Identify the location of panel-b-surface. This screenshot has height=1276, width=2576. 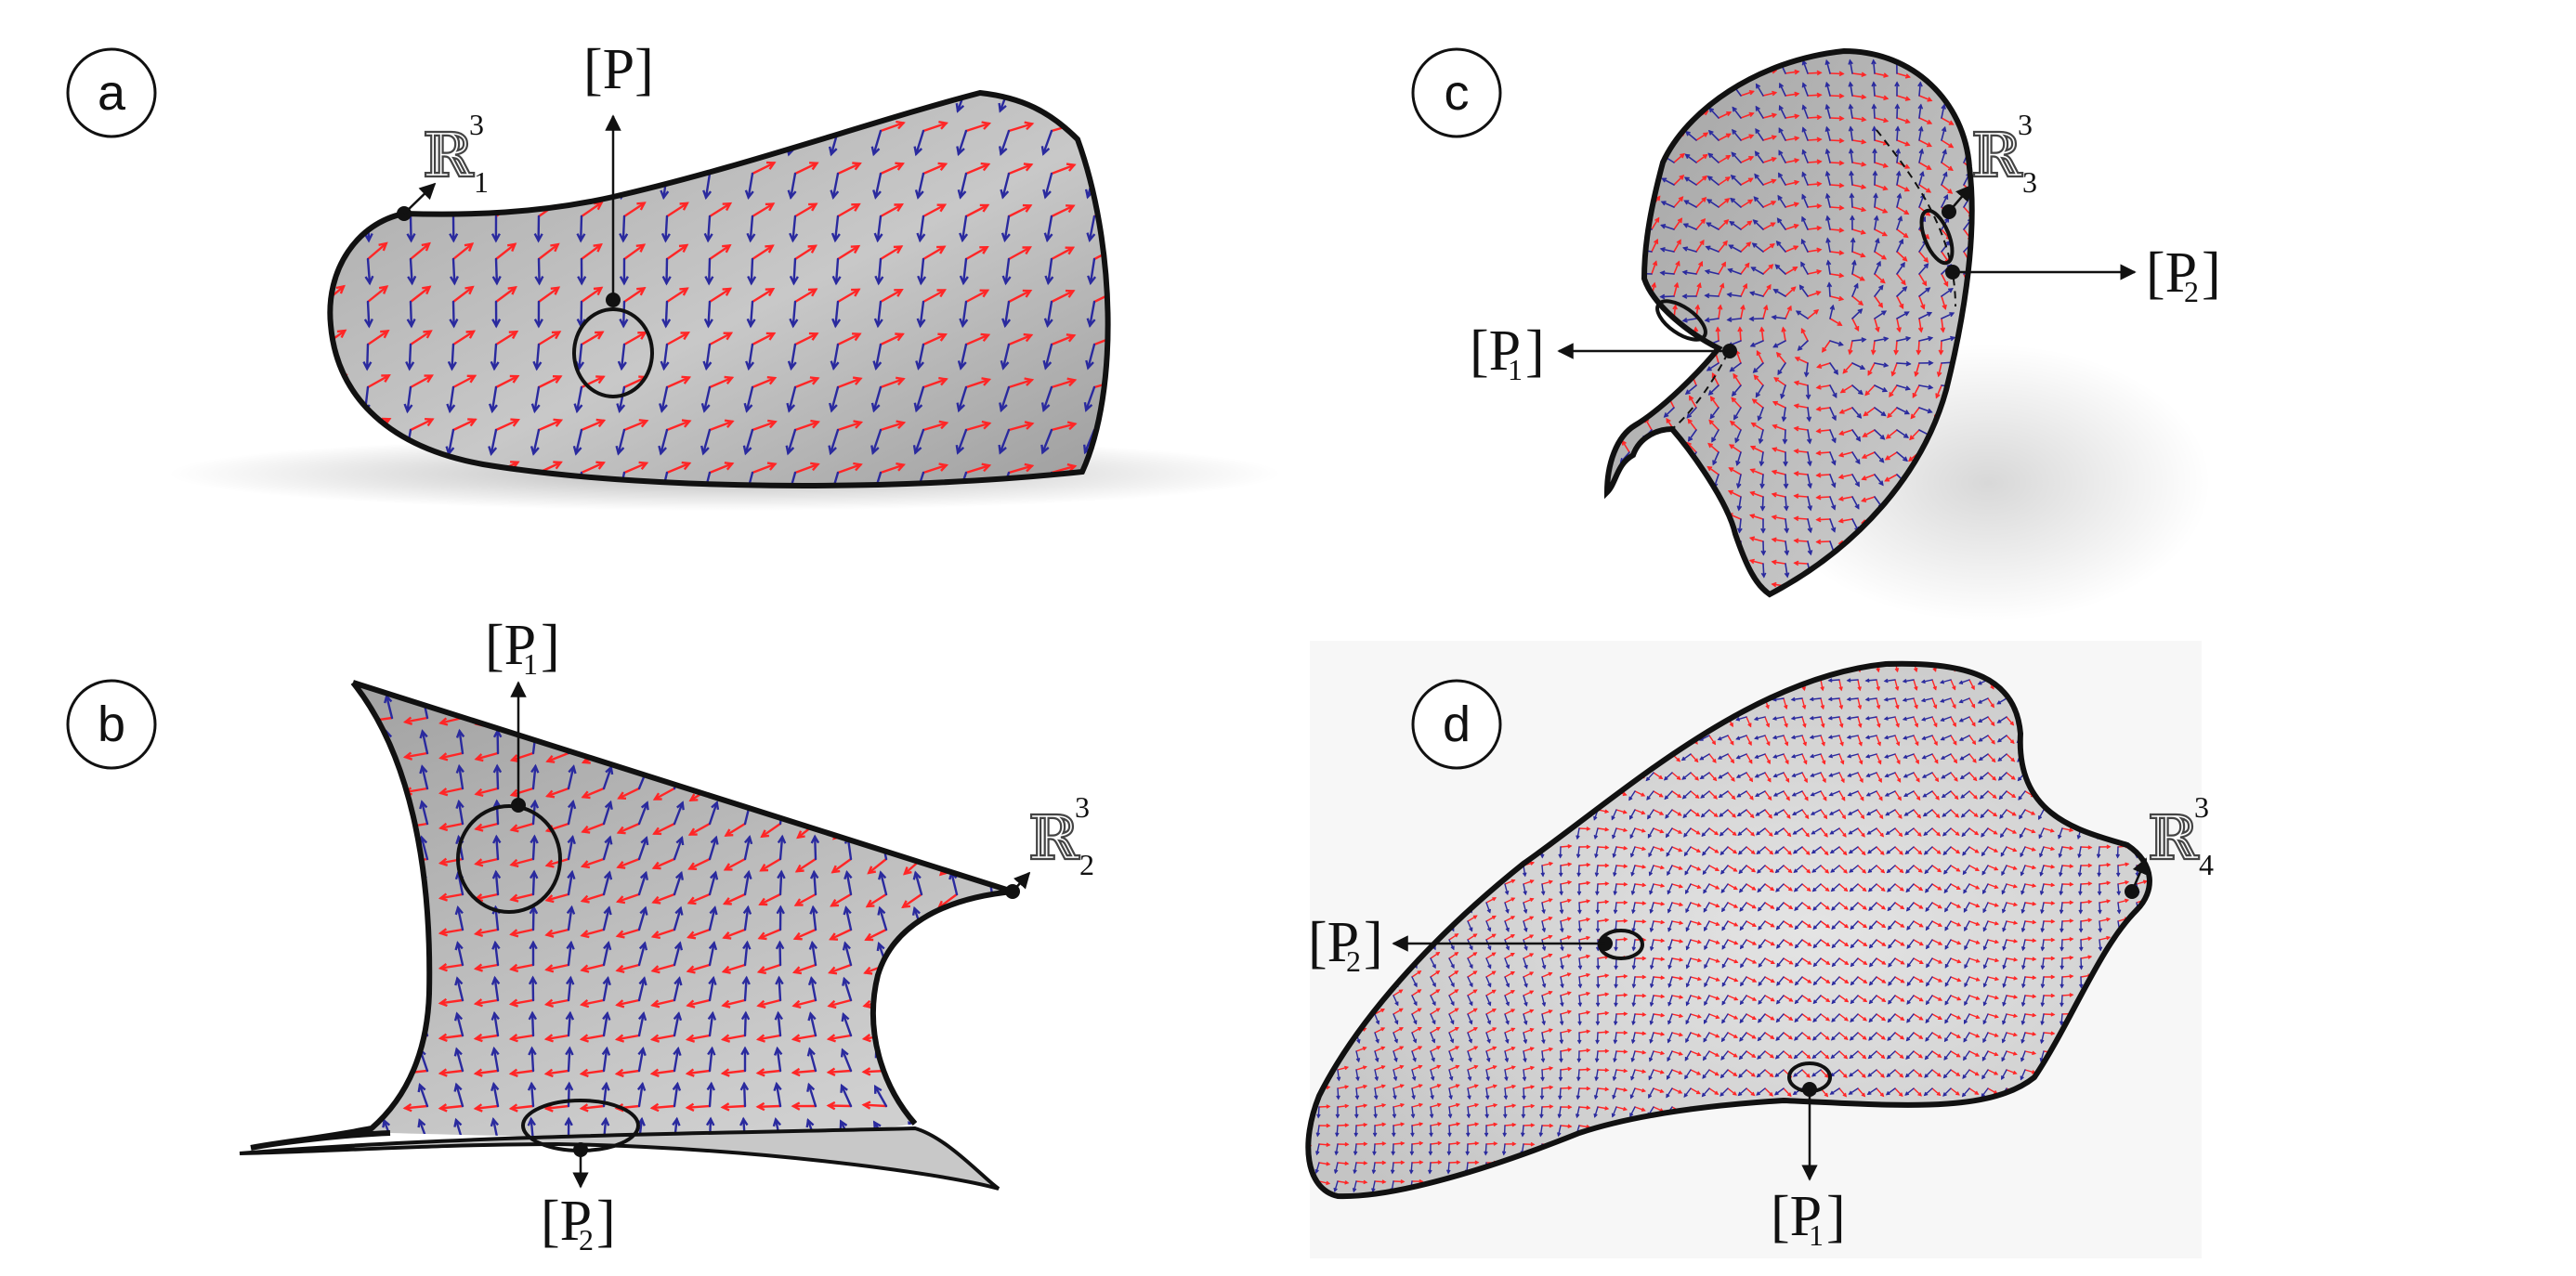
(632, 915).